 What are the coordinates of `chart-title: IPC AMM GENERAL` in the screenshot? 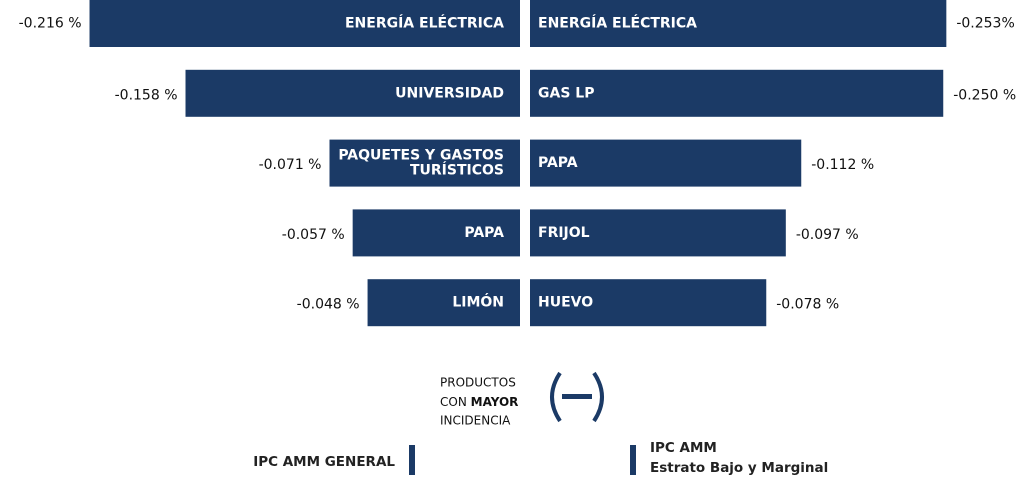 It's located at (324, 462).